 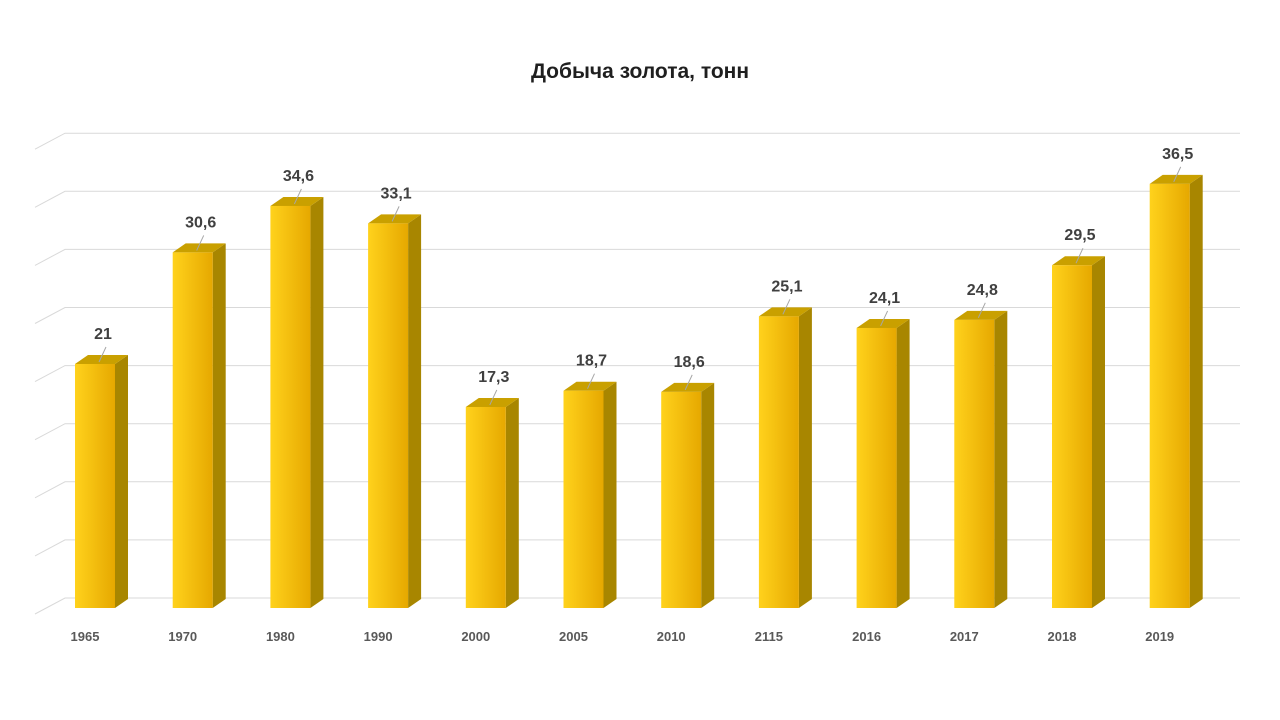 What do you see at coordinates (475, 636) in the screenshot?
I see `x-tick-label: 2000` at bounding box center [475, 636].